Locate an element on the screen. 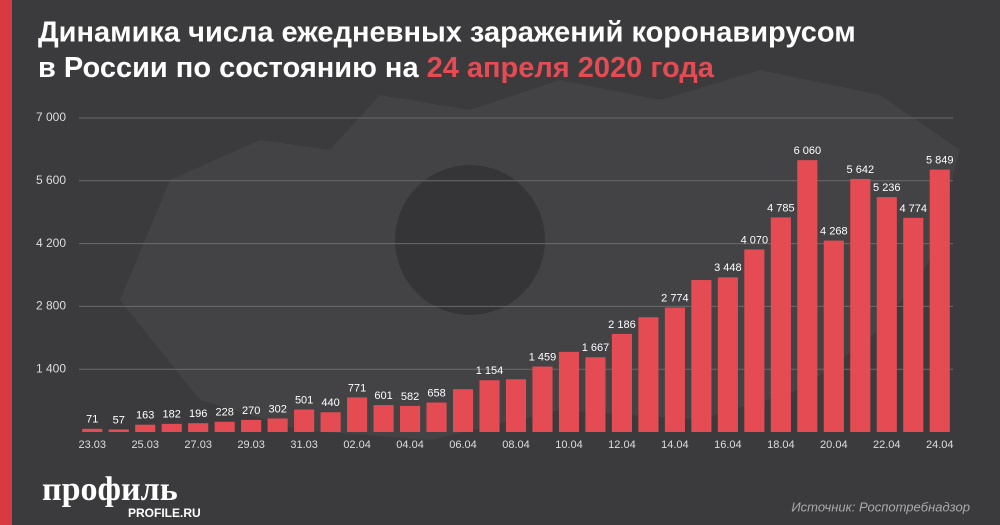 The image size is (1000, 525). logo: профиль is located at coordinates (110, 489).